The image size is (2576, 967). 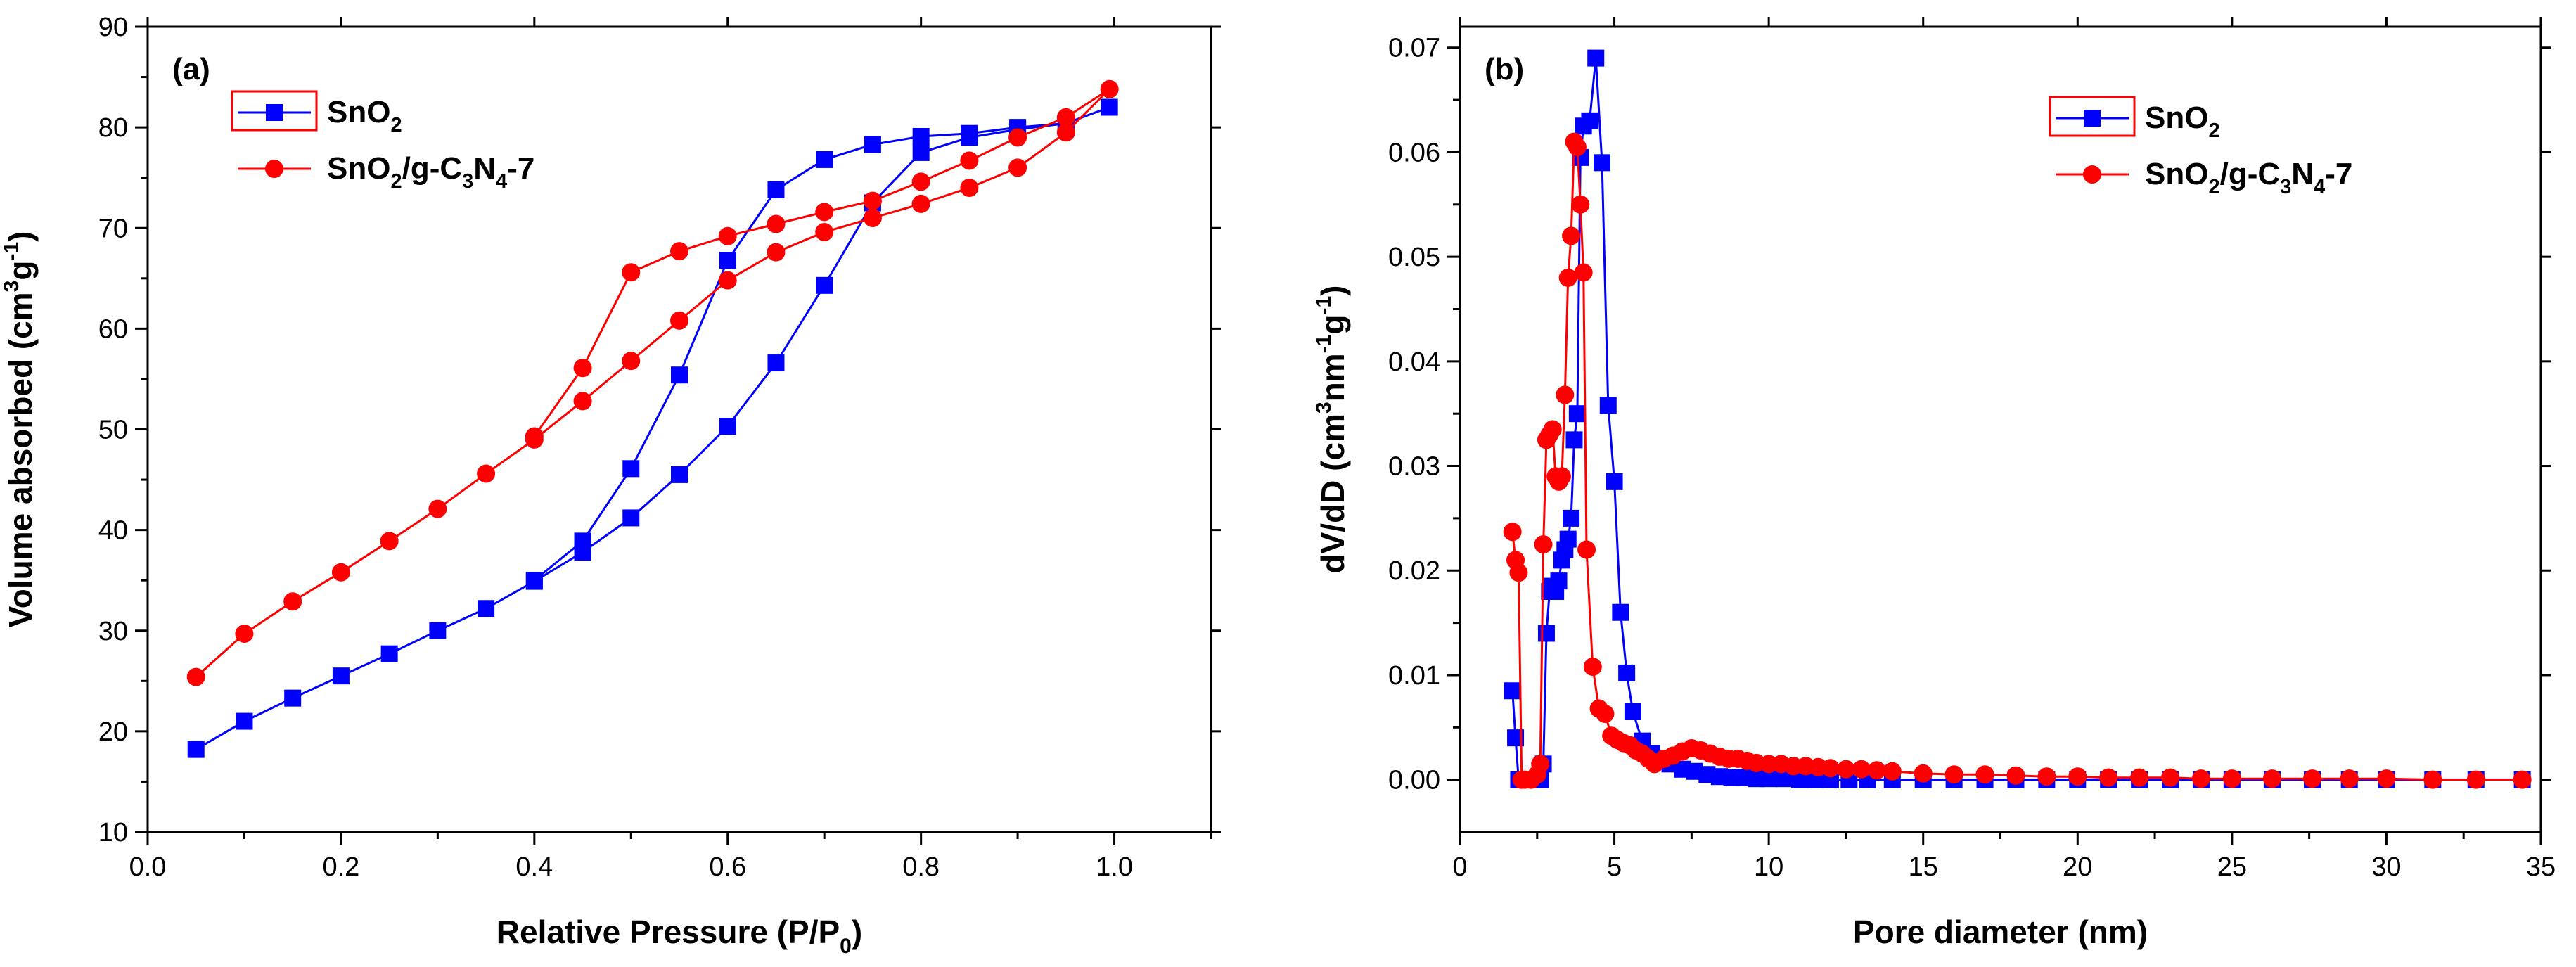 What do you see at coordinates (113, 228) in the screenshot?
I see `panel-a-y-tick-label: 70` at bounding box center [113, 228].